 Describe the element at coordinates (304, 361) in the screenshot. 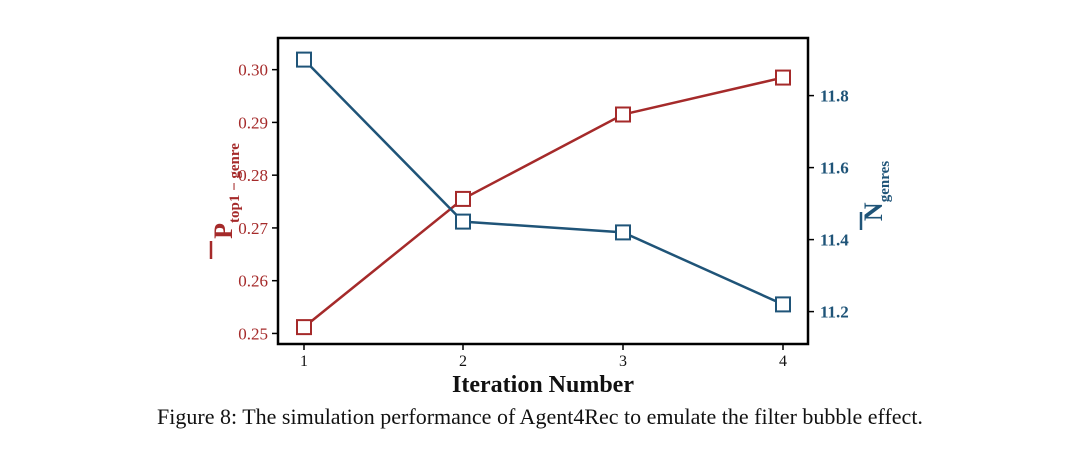

I see `x-tick-label: 1` at that location.